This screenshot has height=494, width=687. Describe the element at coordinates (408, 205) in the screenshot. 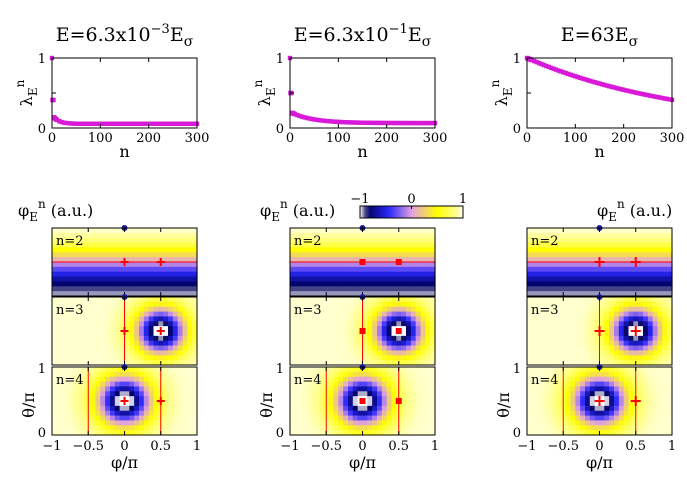

I see `colorbar: −1 0 1` at that location.